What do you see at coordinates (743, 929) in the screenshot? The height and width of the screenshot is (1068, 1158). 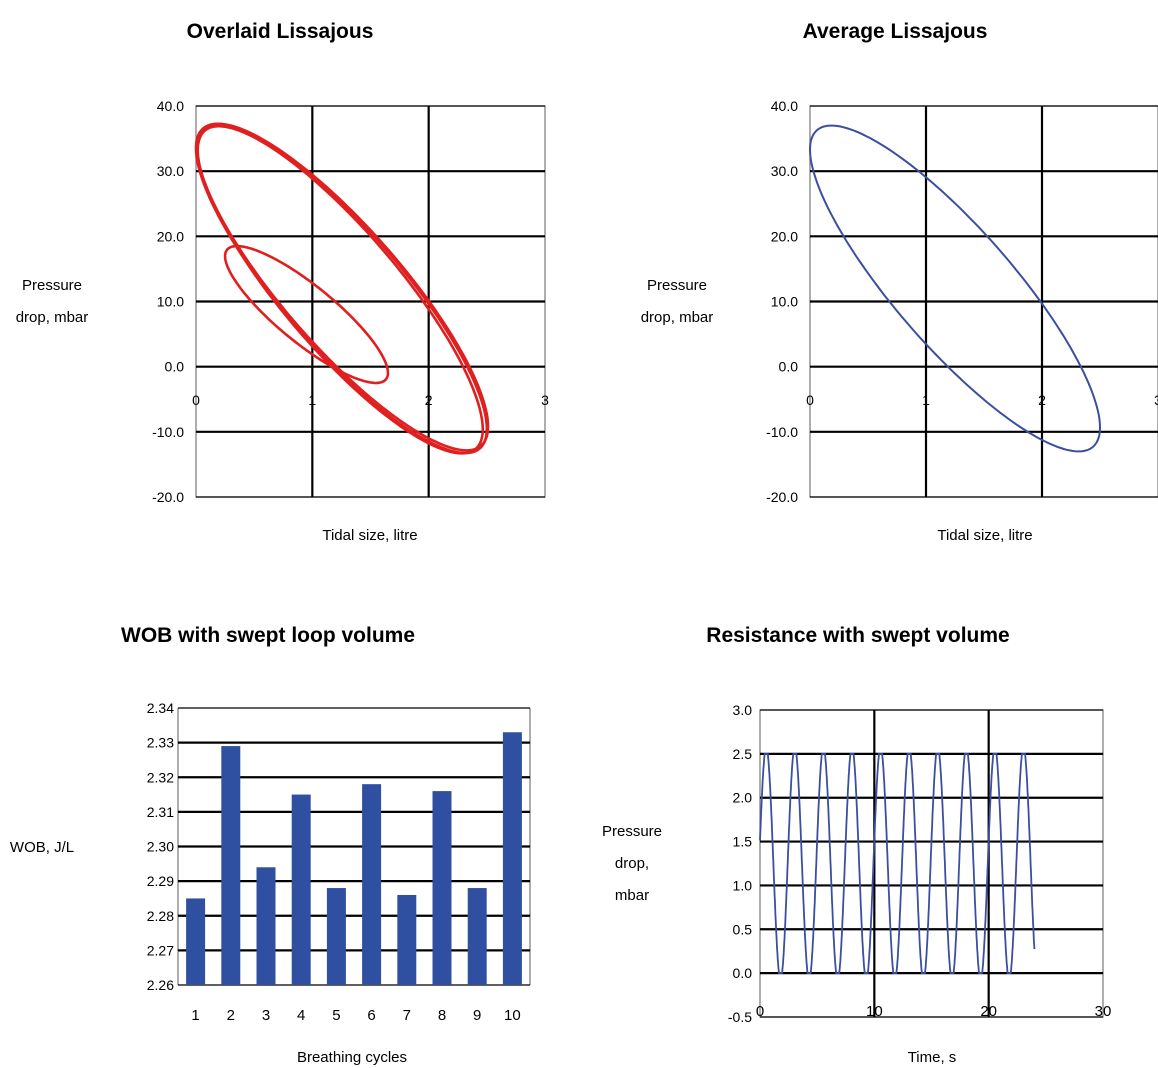 I see `y-tick-label: 0.5` at bounding box center [743, 929].